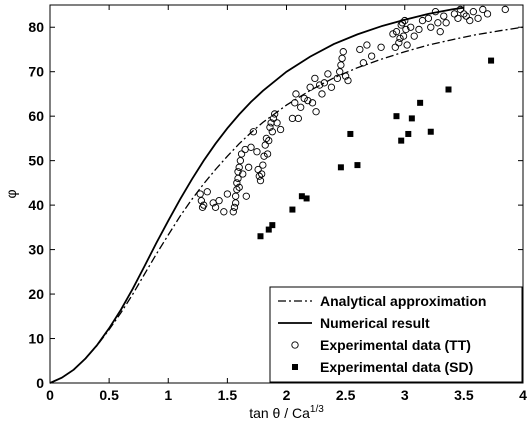 Image resolution: width=531 pixels, height=426 pixels. Describe the element at coordinates (36, 339) in the screenshot. I see `y-tick-label: 10` at that location.